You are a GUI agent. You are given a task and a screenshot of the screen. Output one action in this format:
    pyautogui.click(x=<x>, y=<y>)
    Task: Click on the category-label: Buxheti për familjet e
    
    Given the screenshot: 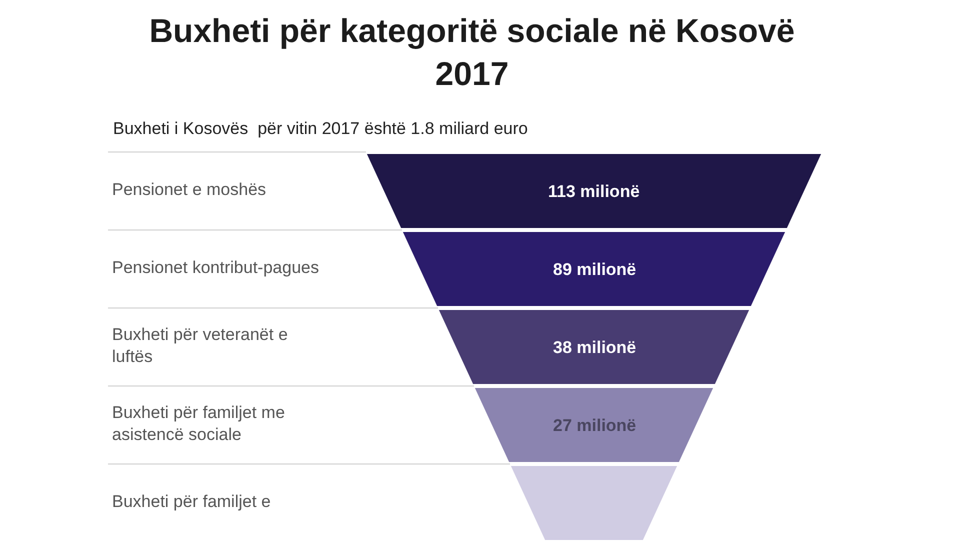 What is the action you would take?
    pyautogui.click(x=191, y=501)
    